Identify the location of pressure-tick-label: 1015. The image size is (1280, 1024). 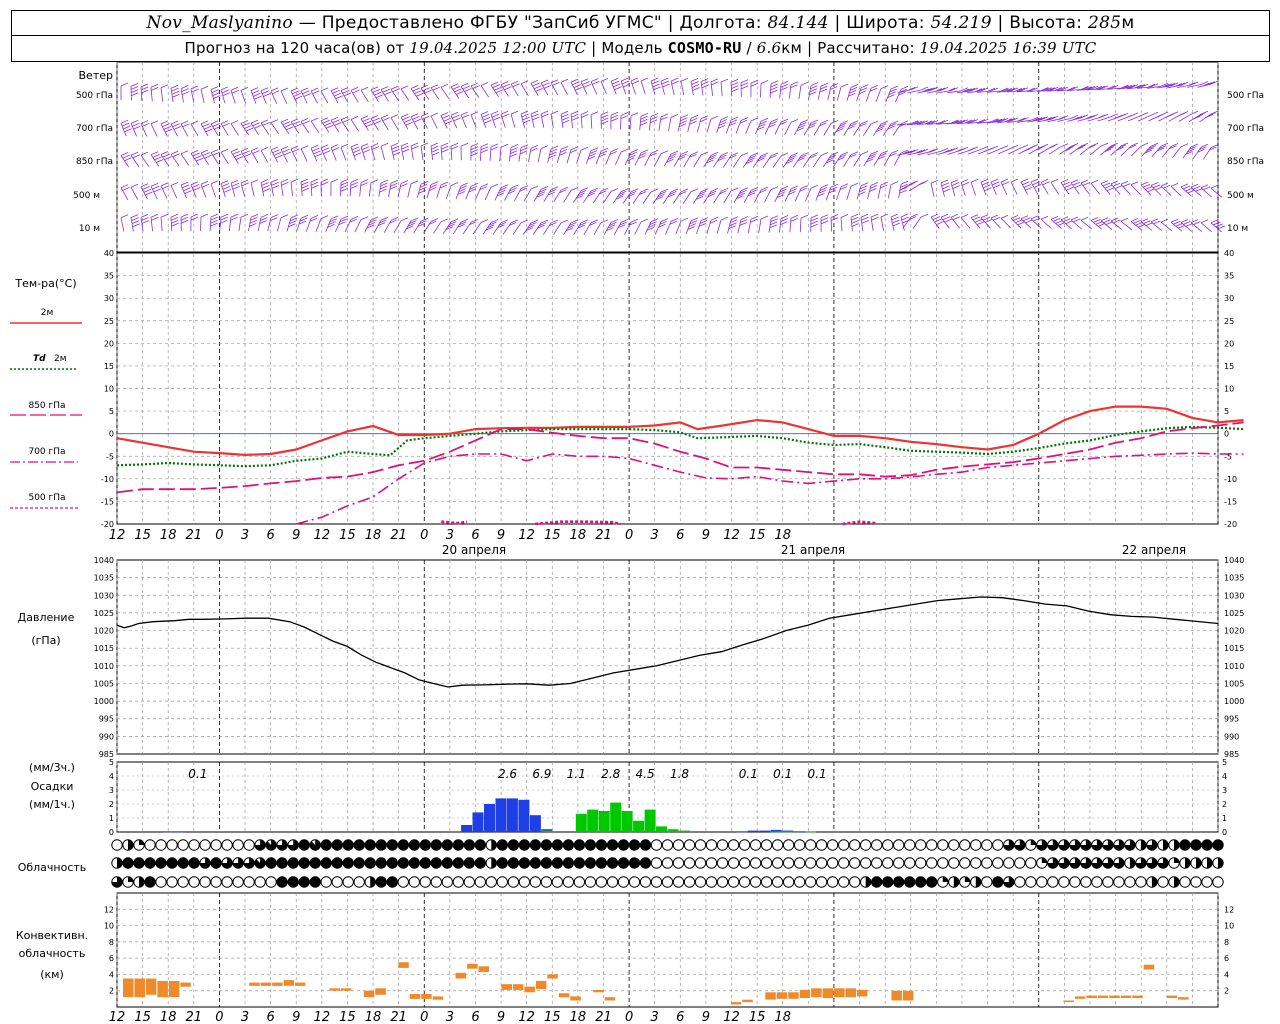
(1234, 648).